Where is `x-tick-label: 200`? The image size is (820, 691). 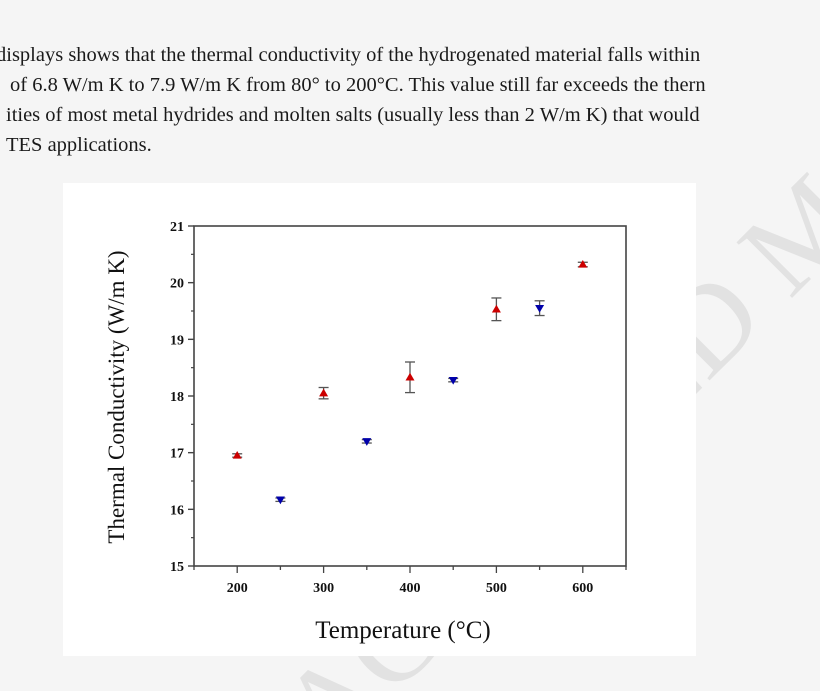
x-tick-label: 200 is located at coordinates (237, 588).